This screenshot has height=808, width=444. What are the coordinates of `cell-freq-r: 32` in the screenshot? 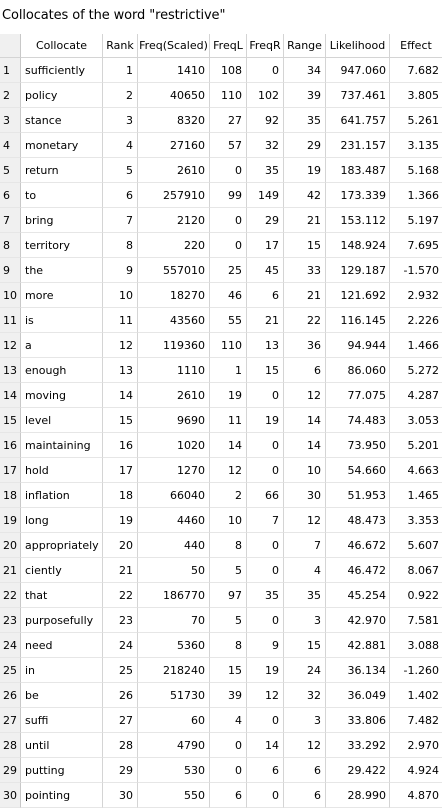 It's located at (265, 145).